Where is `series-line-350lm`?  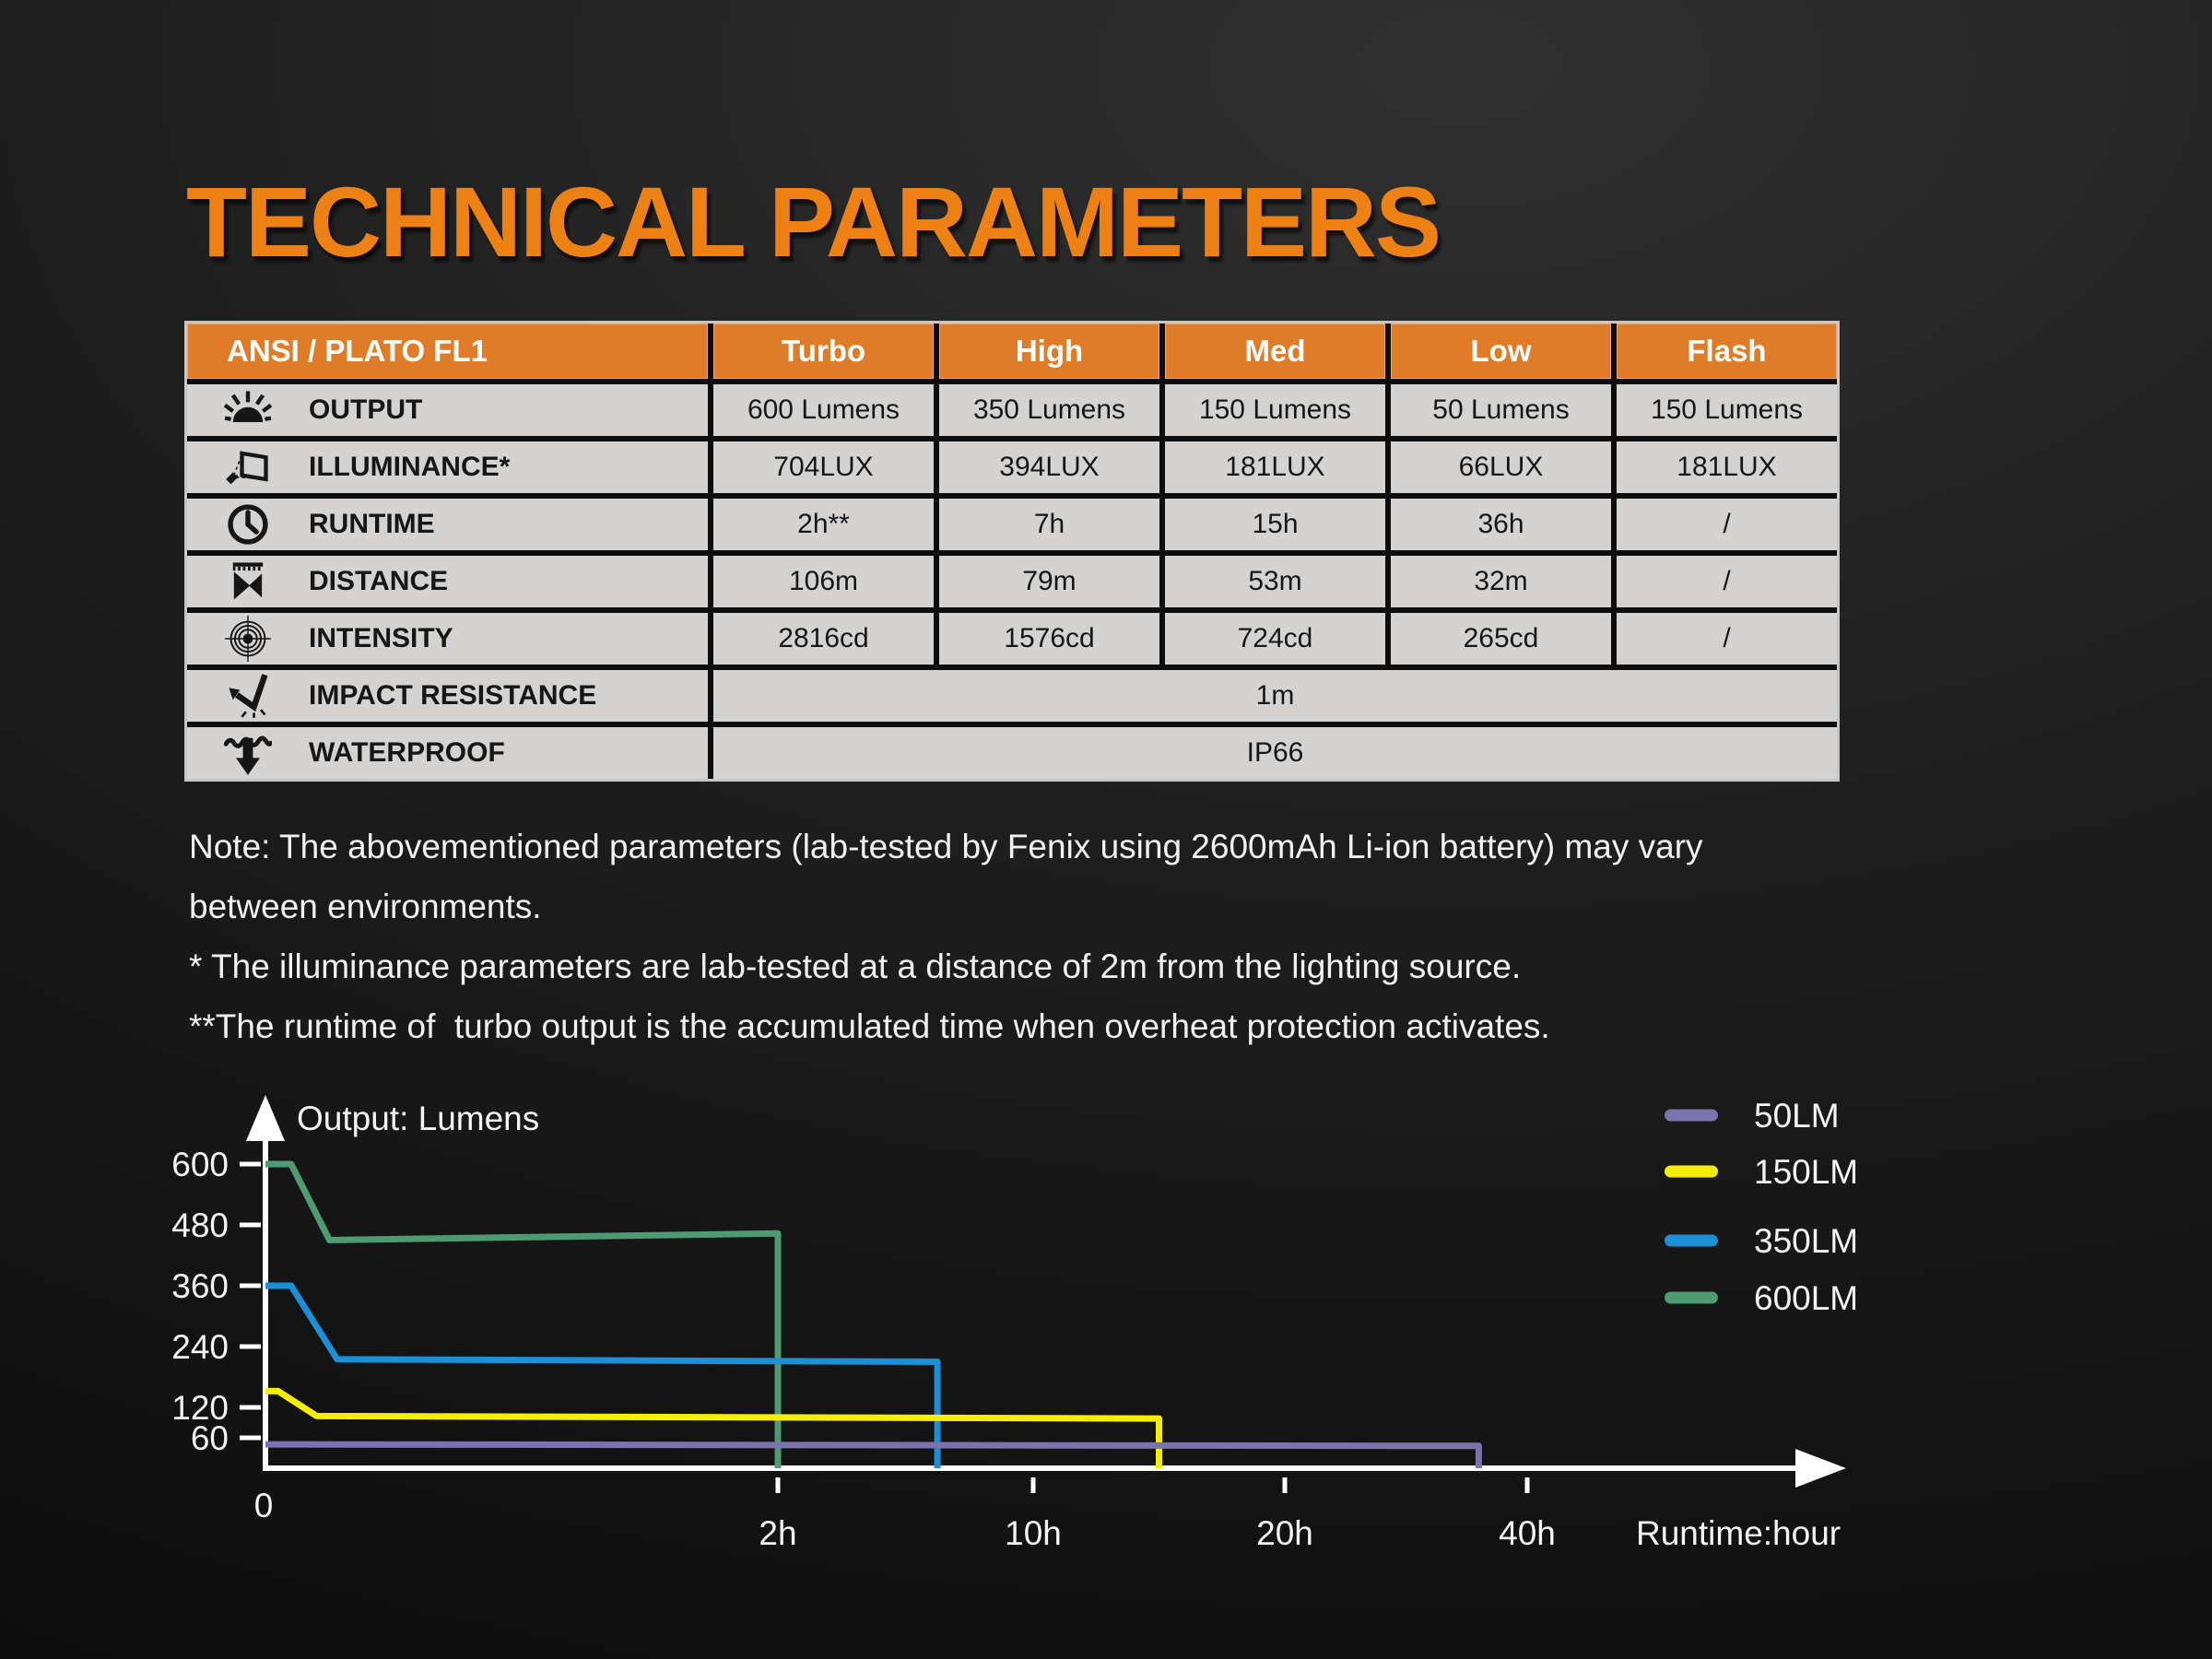
series-line-350lm is located at coordinates (603, 1375).